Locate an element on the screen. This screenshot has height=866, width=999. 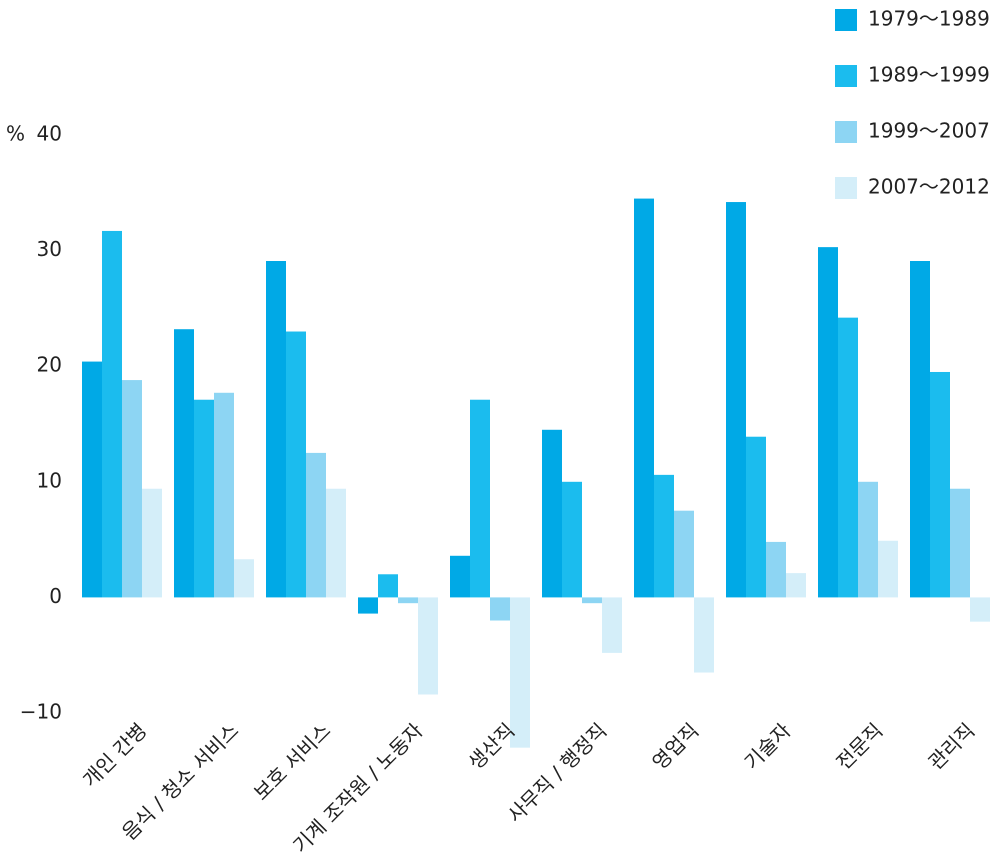
x-tick-label: 기술자 is located at coordinates (767, 746).